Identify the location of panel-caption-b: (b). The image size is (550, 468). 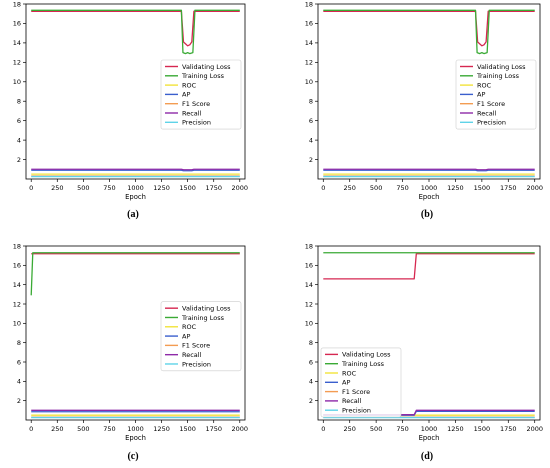
(427, 214).